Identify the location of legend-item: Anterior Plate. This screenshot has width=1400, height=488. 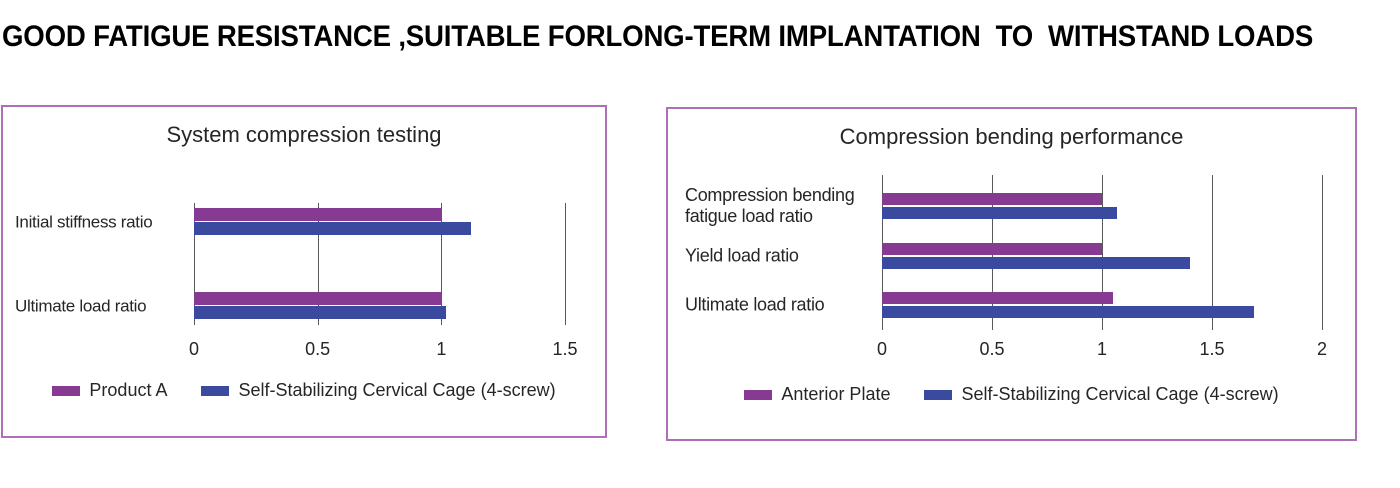
(817, 394).